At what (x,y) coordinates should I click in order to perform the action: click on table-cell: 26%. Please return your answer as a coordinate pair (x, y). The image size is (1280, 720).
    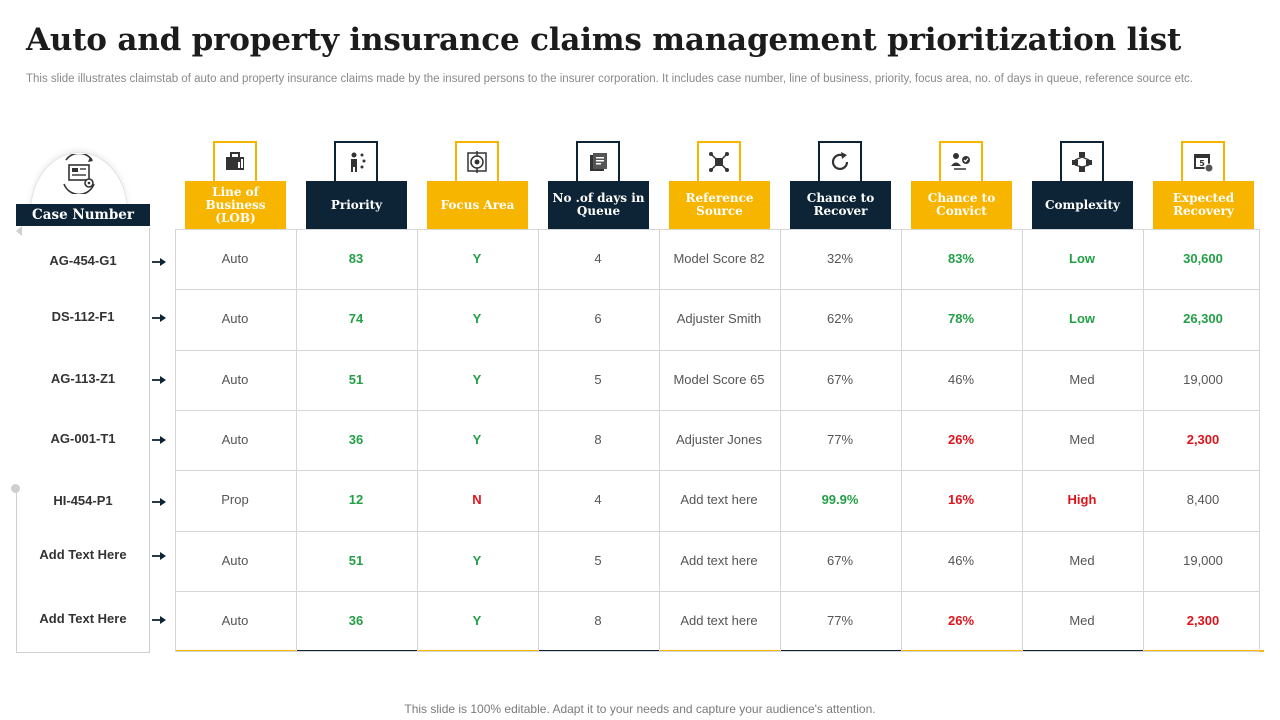
    Looking at the image, I should click on (961, 439).